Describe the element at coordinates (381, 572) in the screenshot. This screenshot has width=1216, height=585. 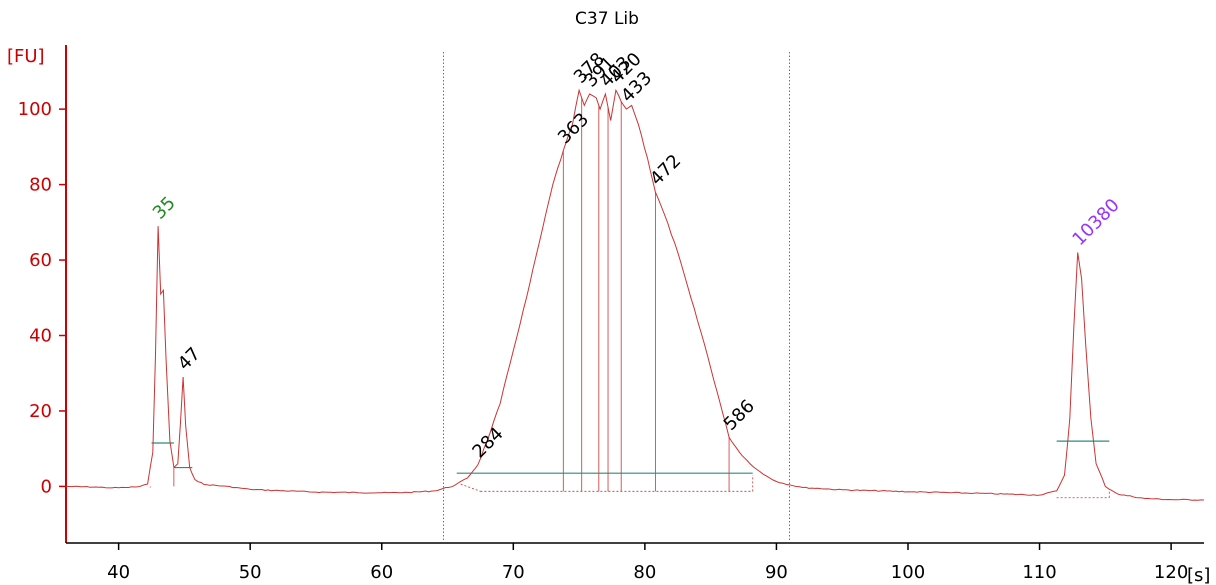
I see `x-tick-label: 60` at that location.